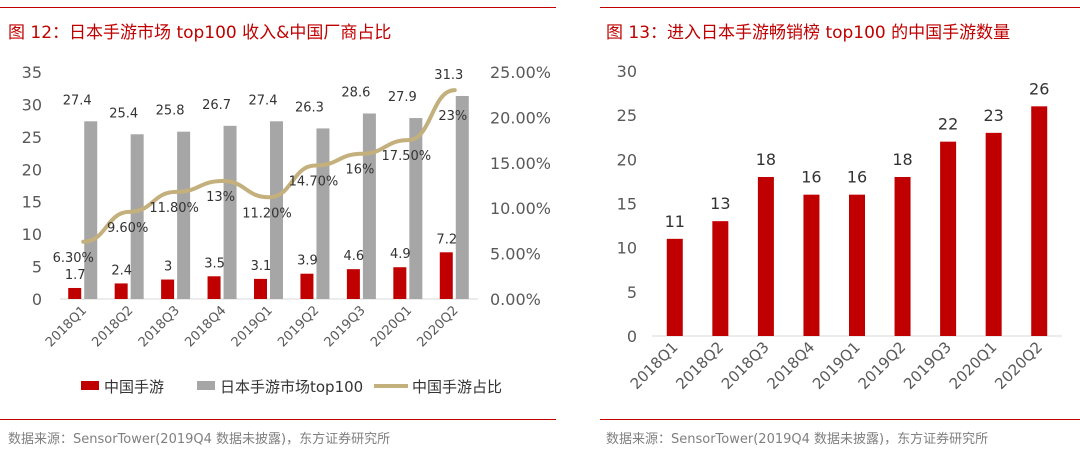 The width and height of the screenshot is (1080, 464). Describe the element at coordinates (720, 203) in the screenshot. I see `bar-label: 13` at that location.